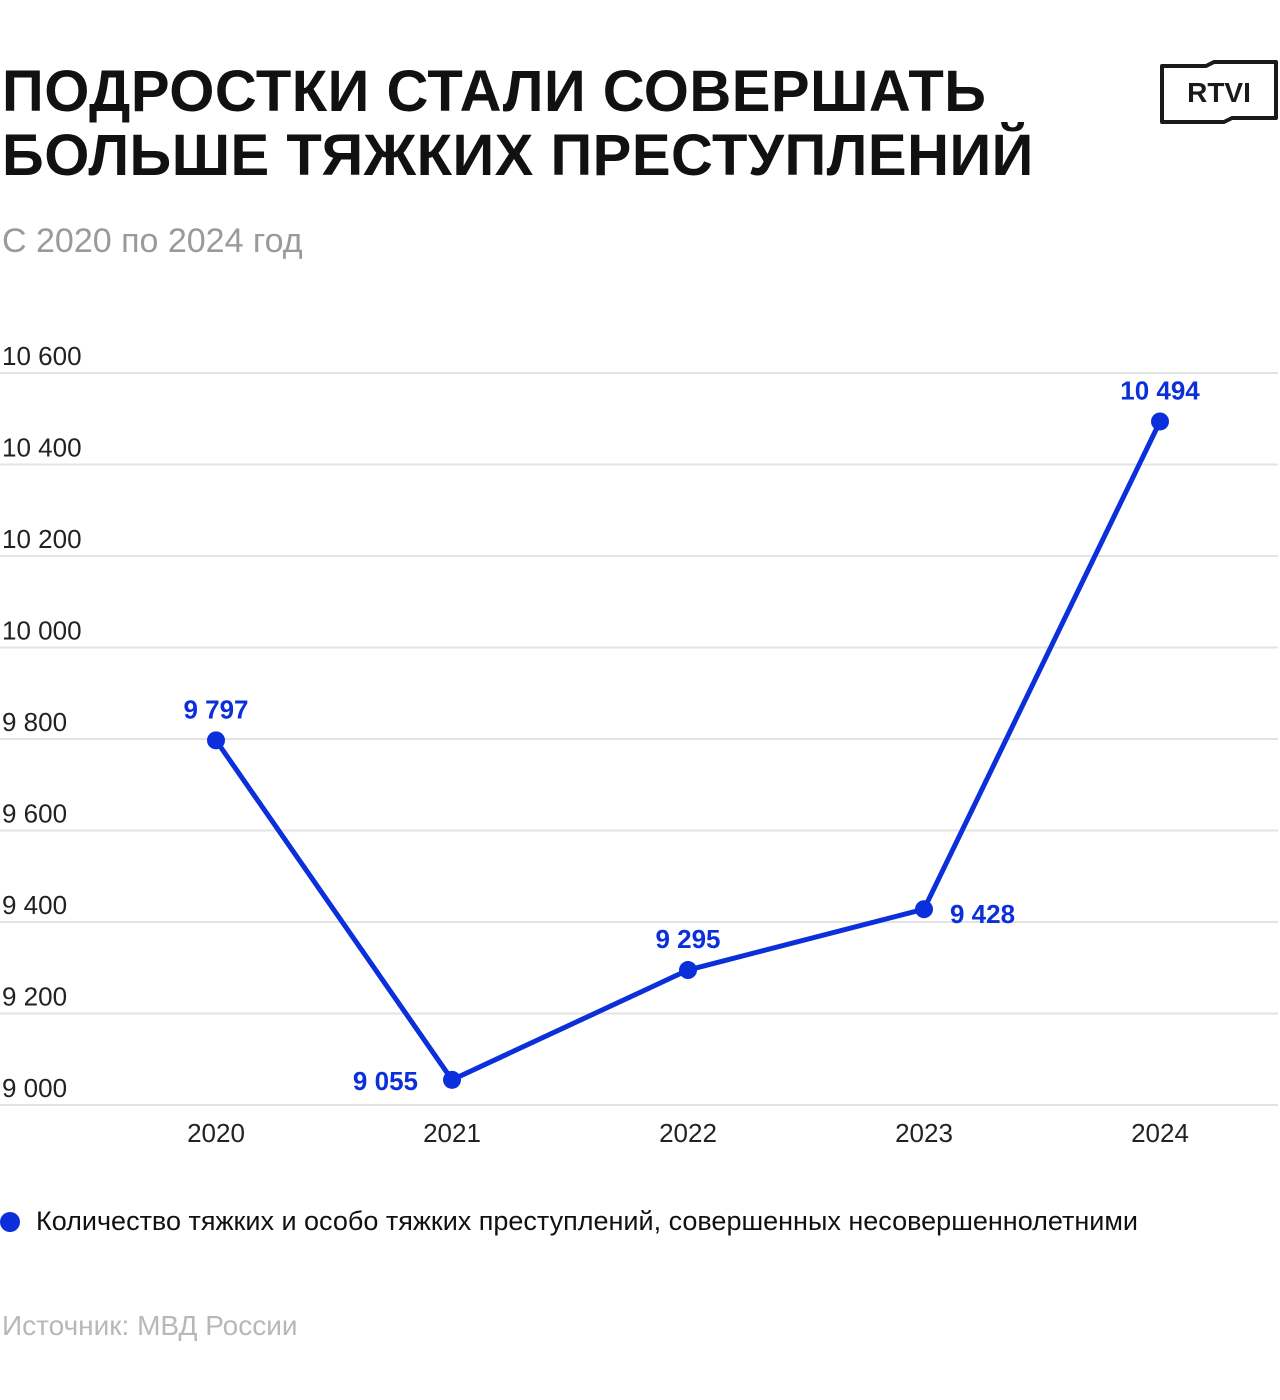  Describe the element at coordinates (982, 914) in the screenshot. I see `data-label: 9 428` at that location.